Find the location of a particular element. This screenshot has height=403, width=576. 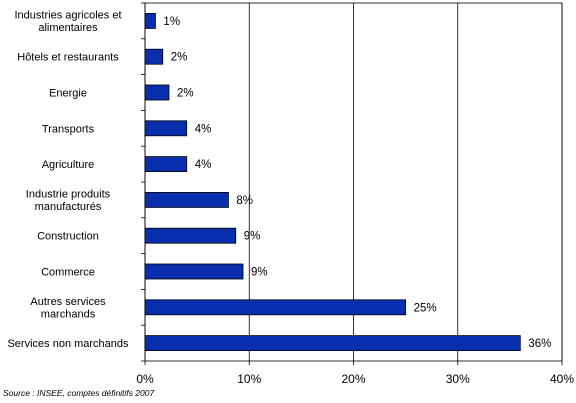

x-tick-label: 30% is located at coordinates (458, 379).